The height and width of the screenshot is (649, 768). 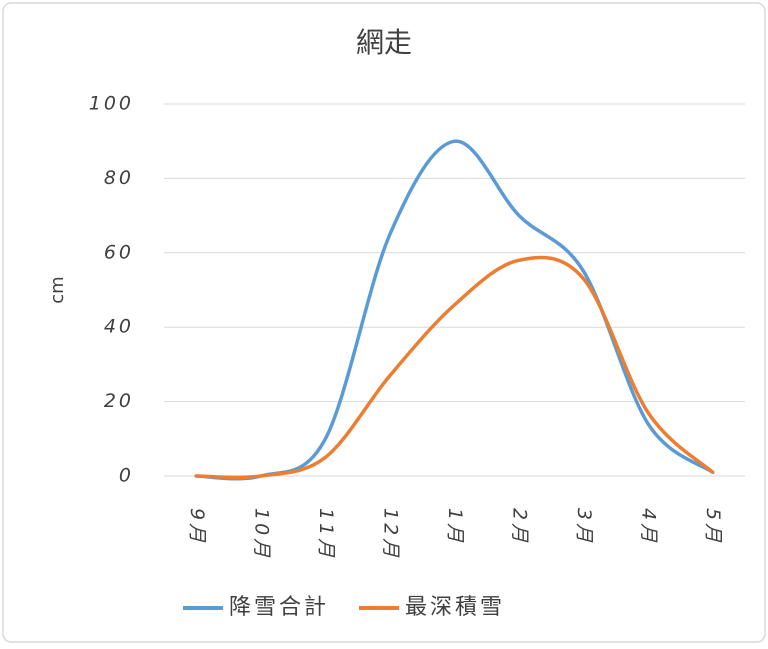 What do you see at coordinates (197, 526) in the screenshot?
I see `x-tick-label: 9月` at bounding box center [197, 526].